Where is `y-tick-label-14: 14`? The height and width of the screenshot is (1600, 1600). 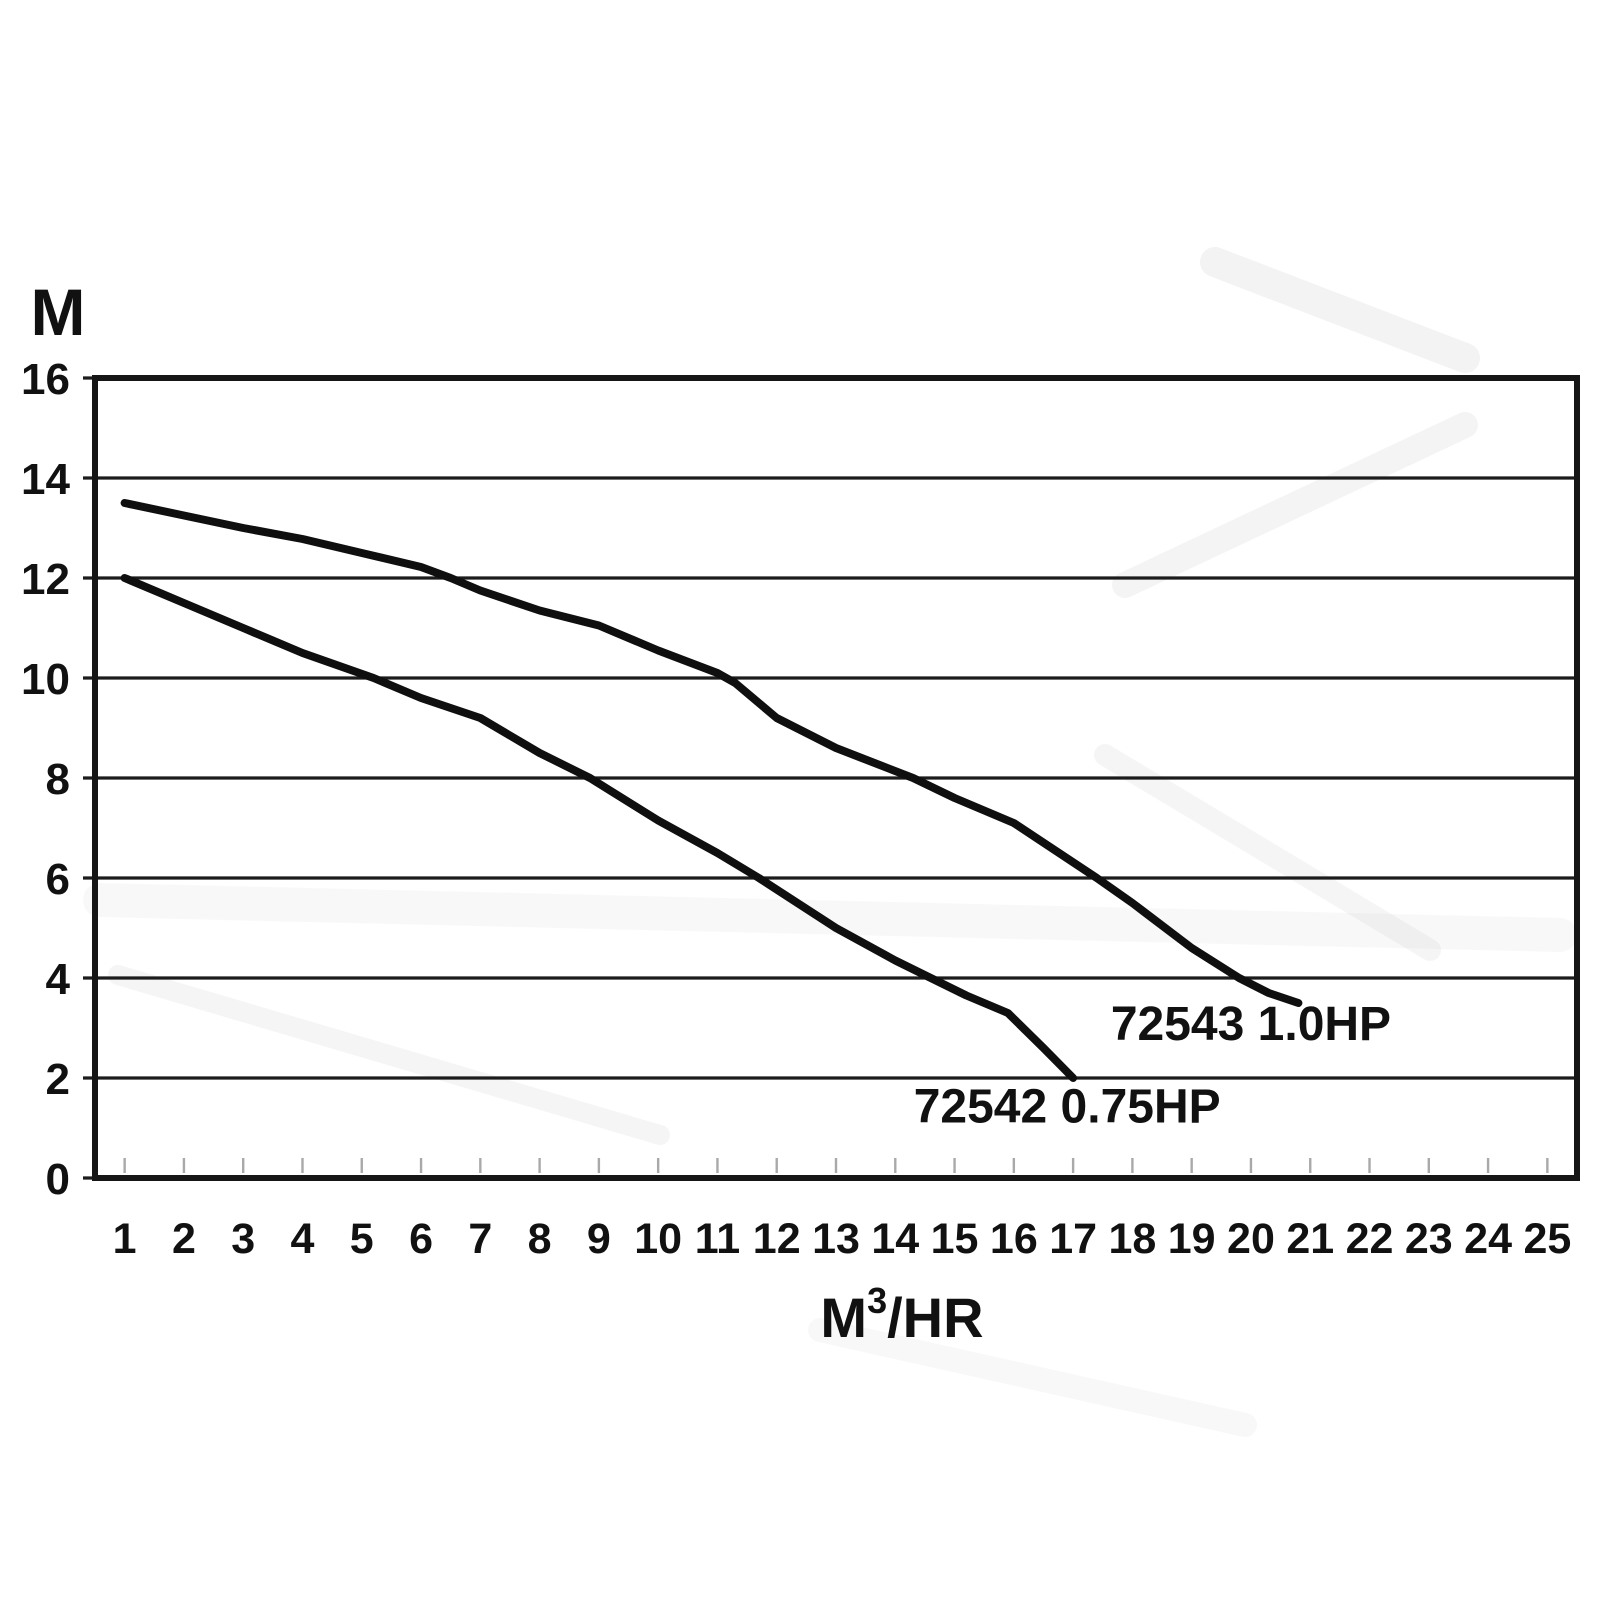
y-tick-label-14: 14 is located at coordinates (45, 479).